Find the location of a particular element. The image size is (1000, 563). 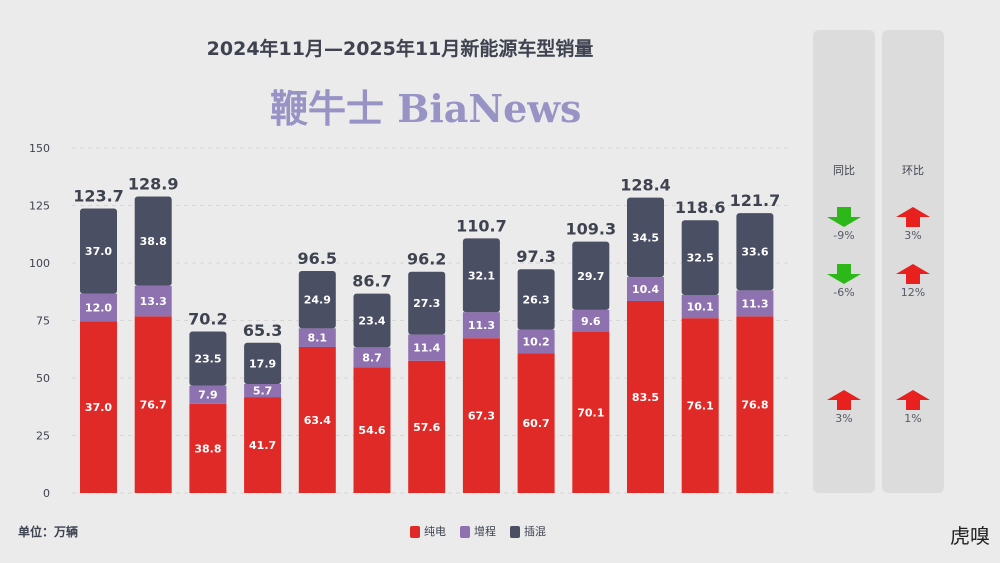

legend: 纯电 增程 插混 is located at coordinates (478, 531).